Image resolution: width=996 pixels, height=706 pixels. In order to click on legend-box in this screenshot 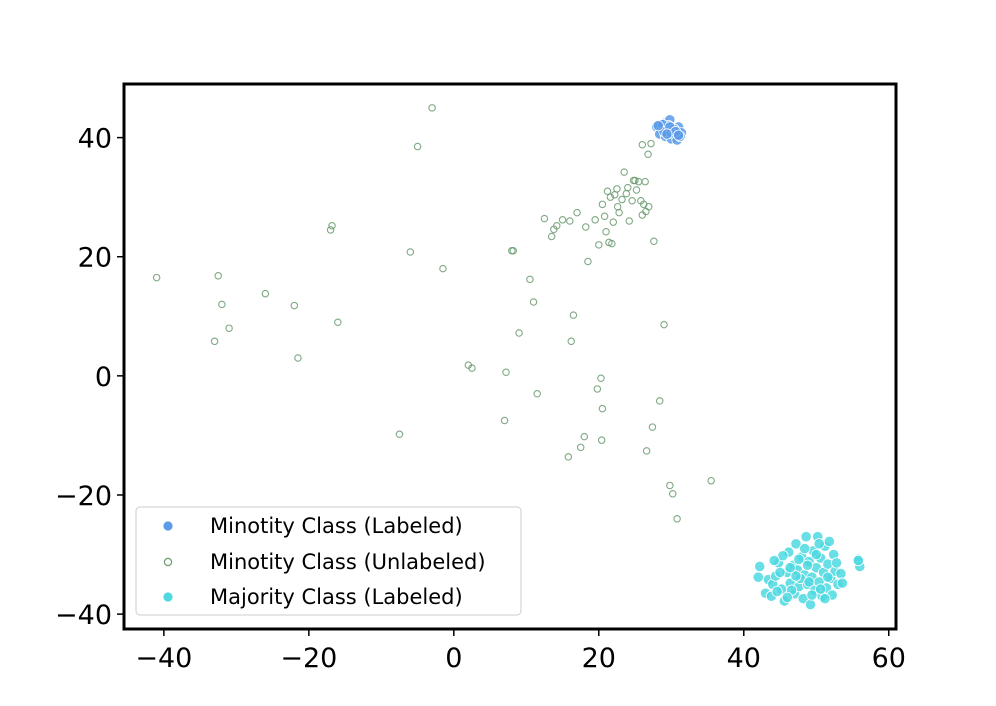, I will do `click(328, 561)`.